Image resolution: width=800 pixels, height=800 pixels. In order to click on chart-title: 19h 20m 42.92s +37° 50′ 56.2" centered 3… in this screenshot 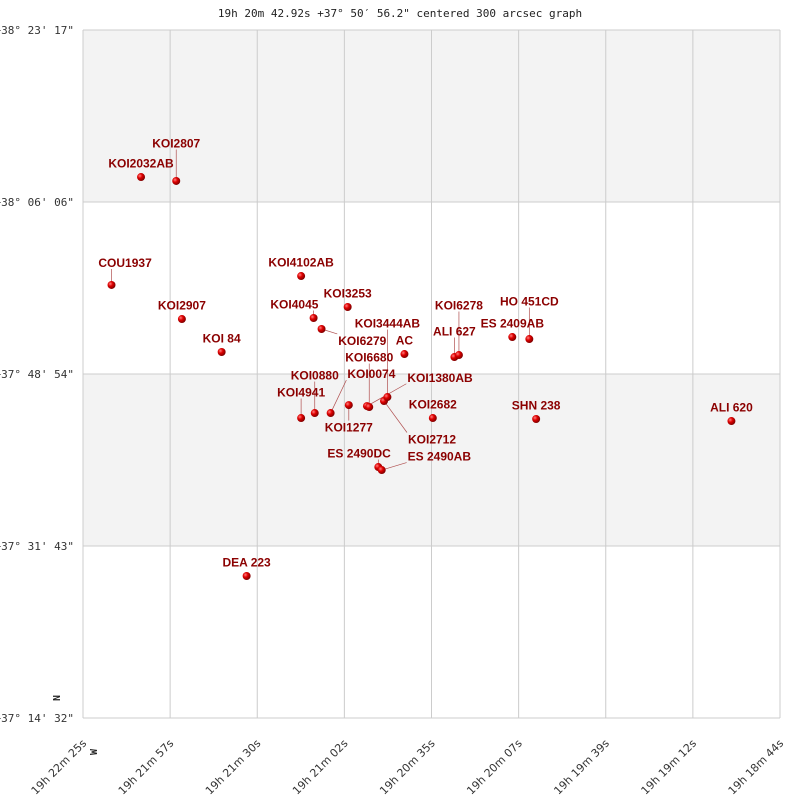, I will do `click(400, 13)`.